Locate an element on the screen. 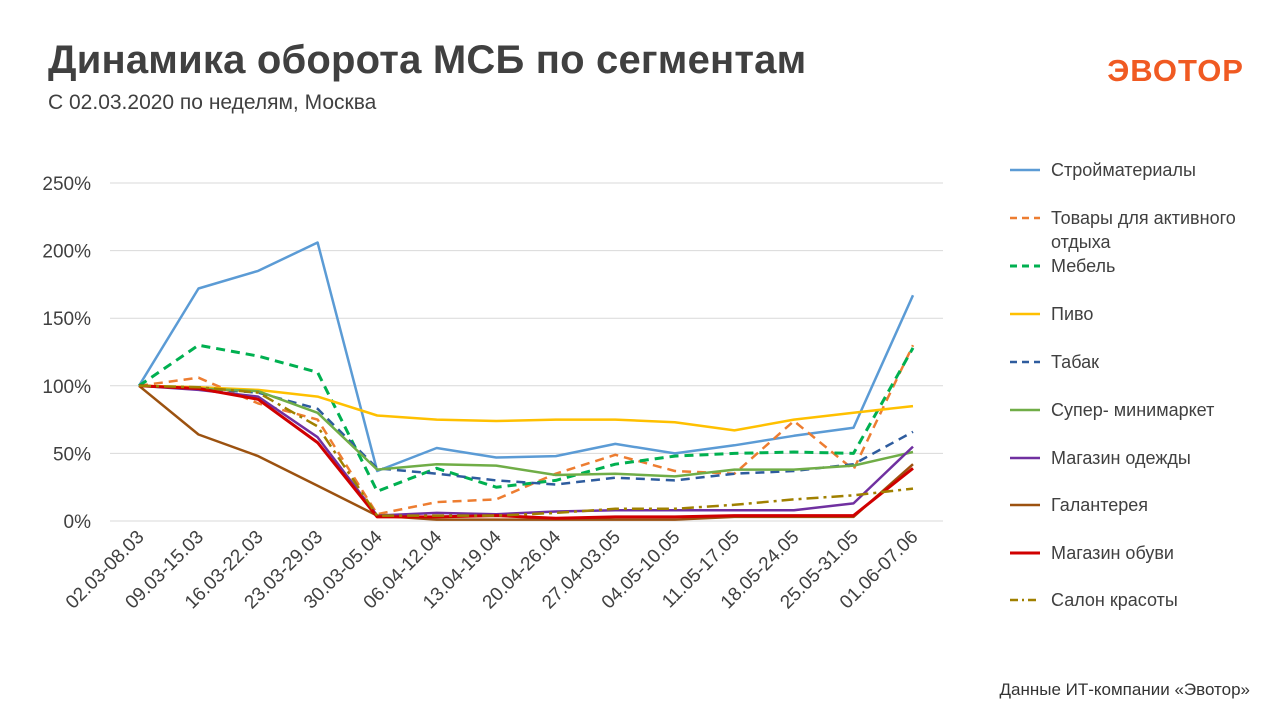 Image resolution: width=1280 pixels, height=720 pixels. legend-label: Пиво is located at coordinates (1072, 314).